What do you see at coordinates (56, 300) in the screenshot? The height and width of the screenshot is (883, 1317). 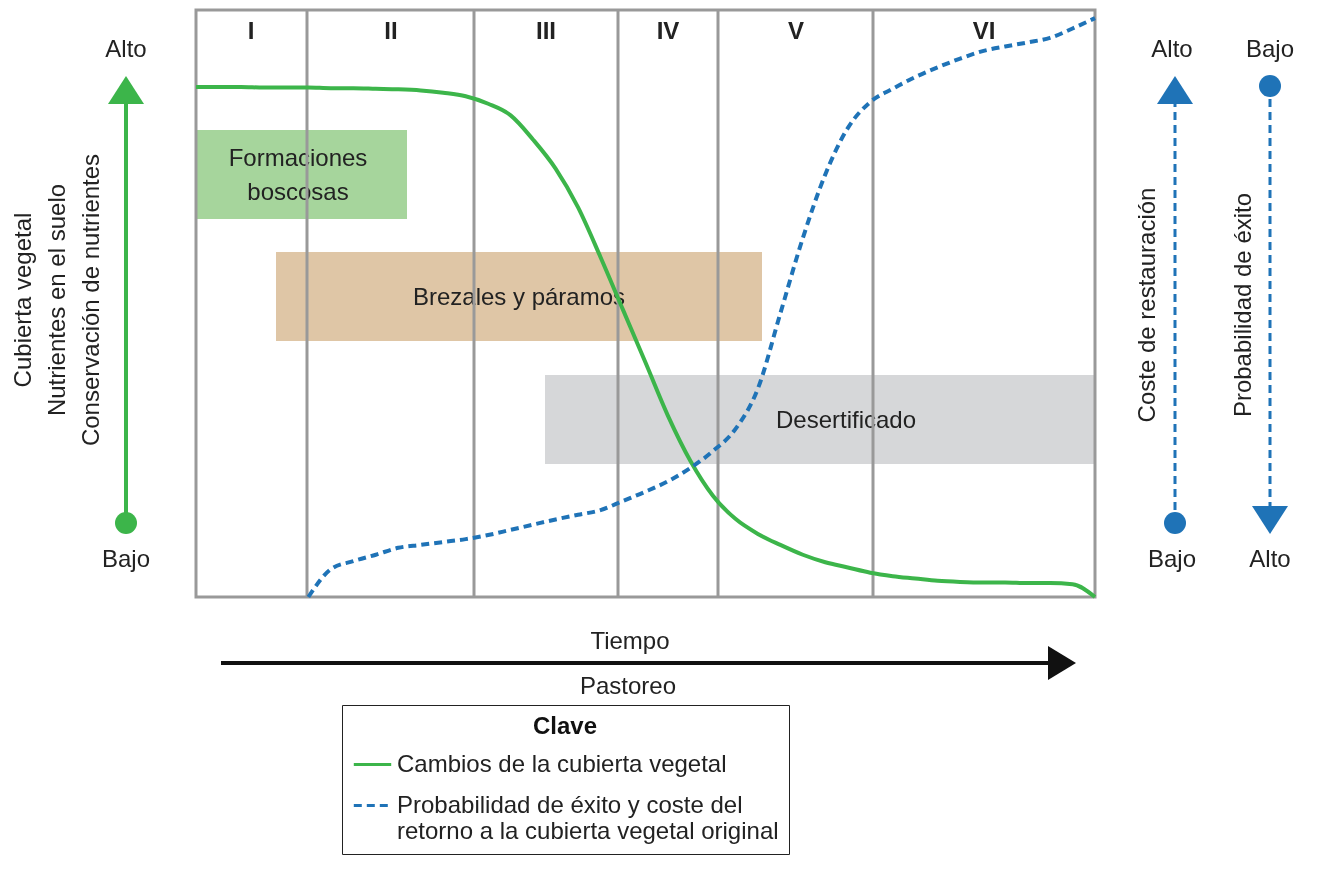 I see `y-axis-title: Cubierta vegetal Nutrientes en el suelo Conservación de nutrientes` at bounding box center [56, 300].